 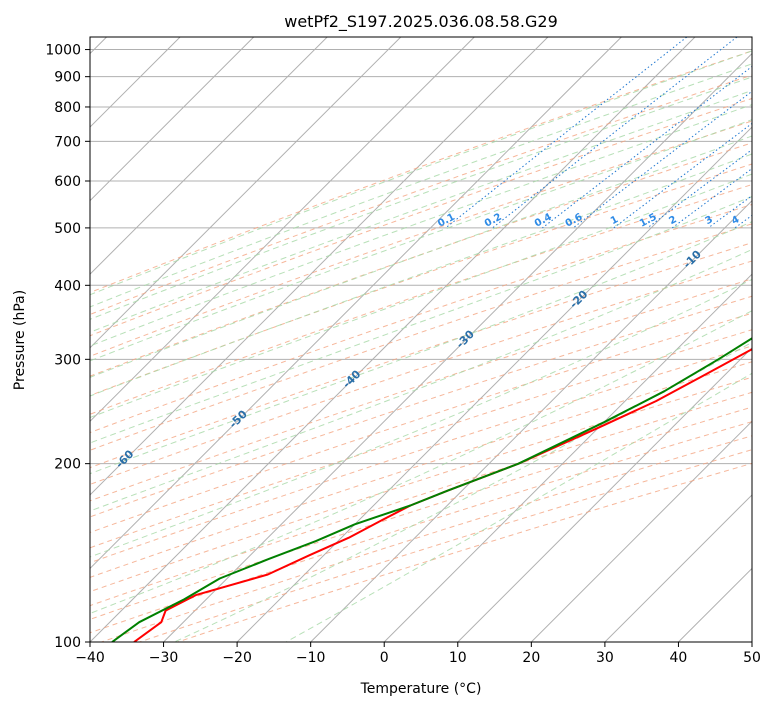 What do you see at coordinates (384, 658) in the screenshot?
I see `x-tick-label: 0` at bounding box center [384, 658].